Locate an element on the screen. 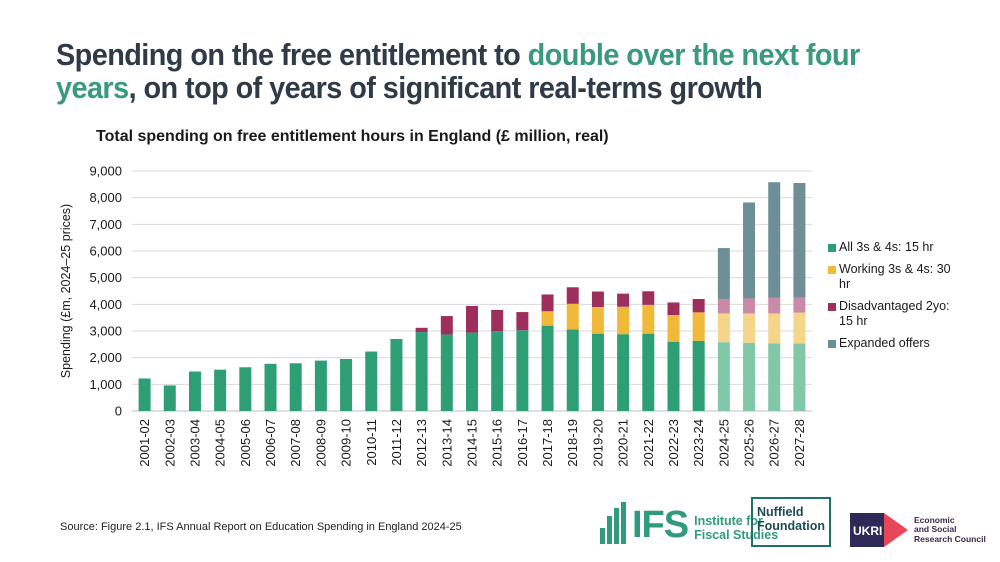 The image size is (1000, 562). x-tick-label: 2027-28 is located at coordinates (799, 443).